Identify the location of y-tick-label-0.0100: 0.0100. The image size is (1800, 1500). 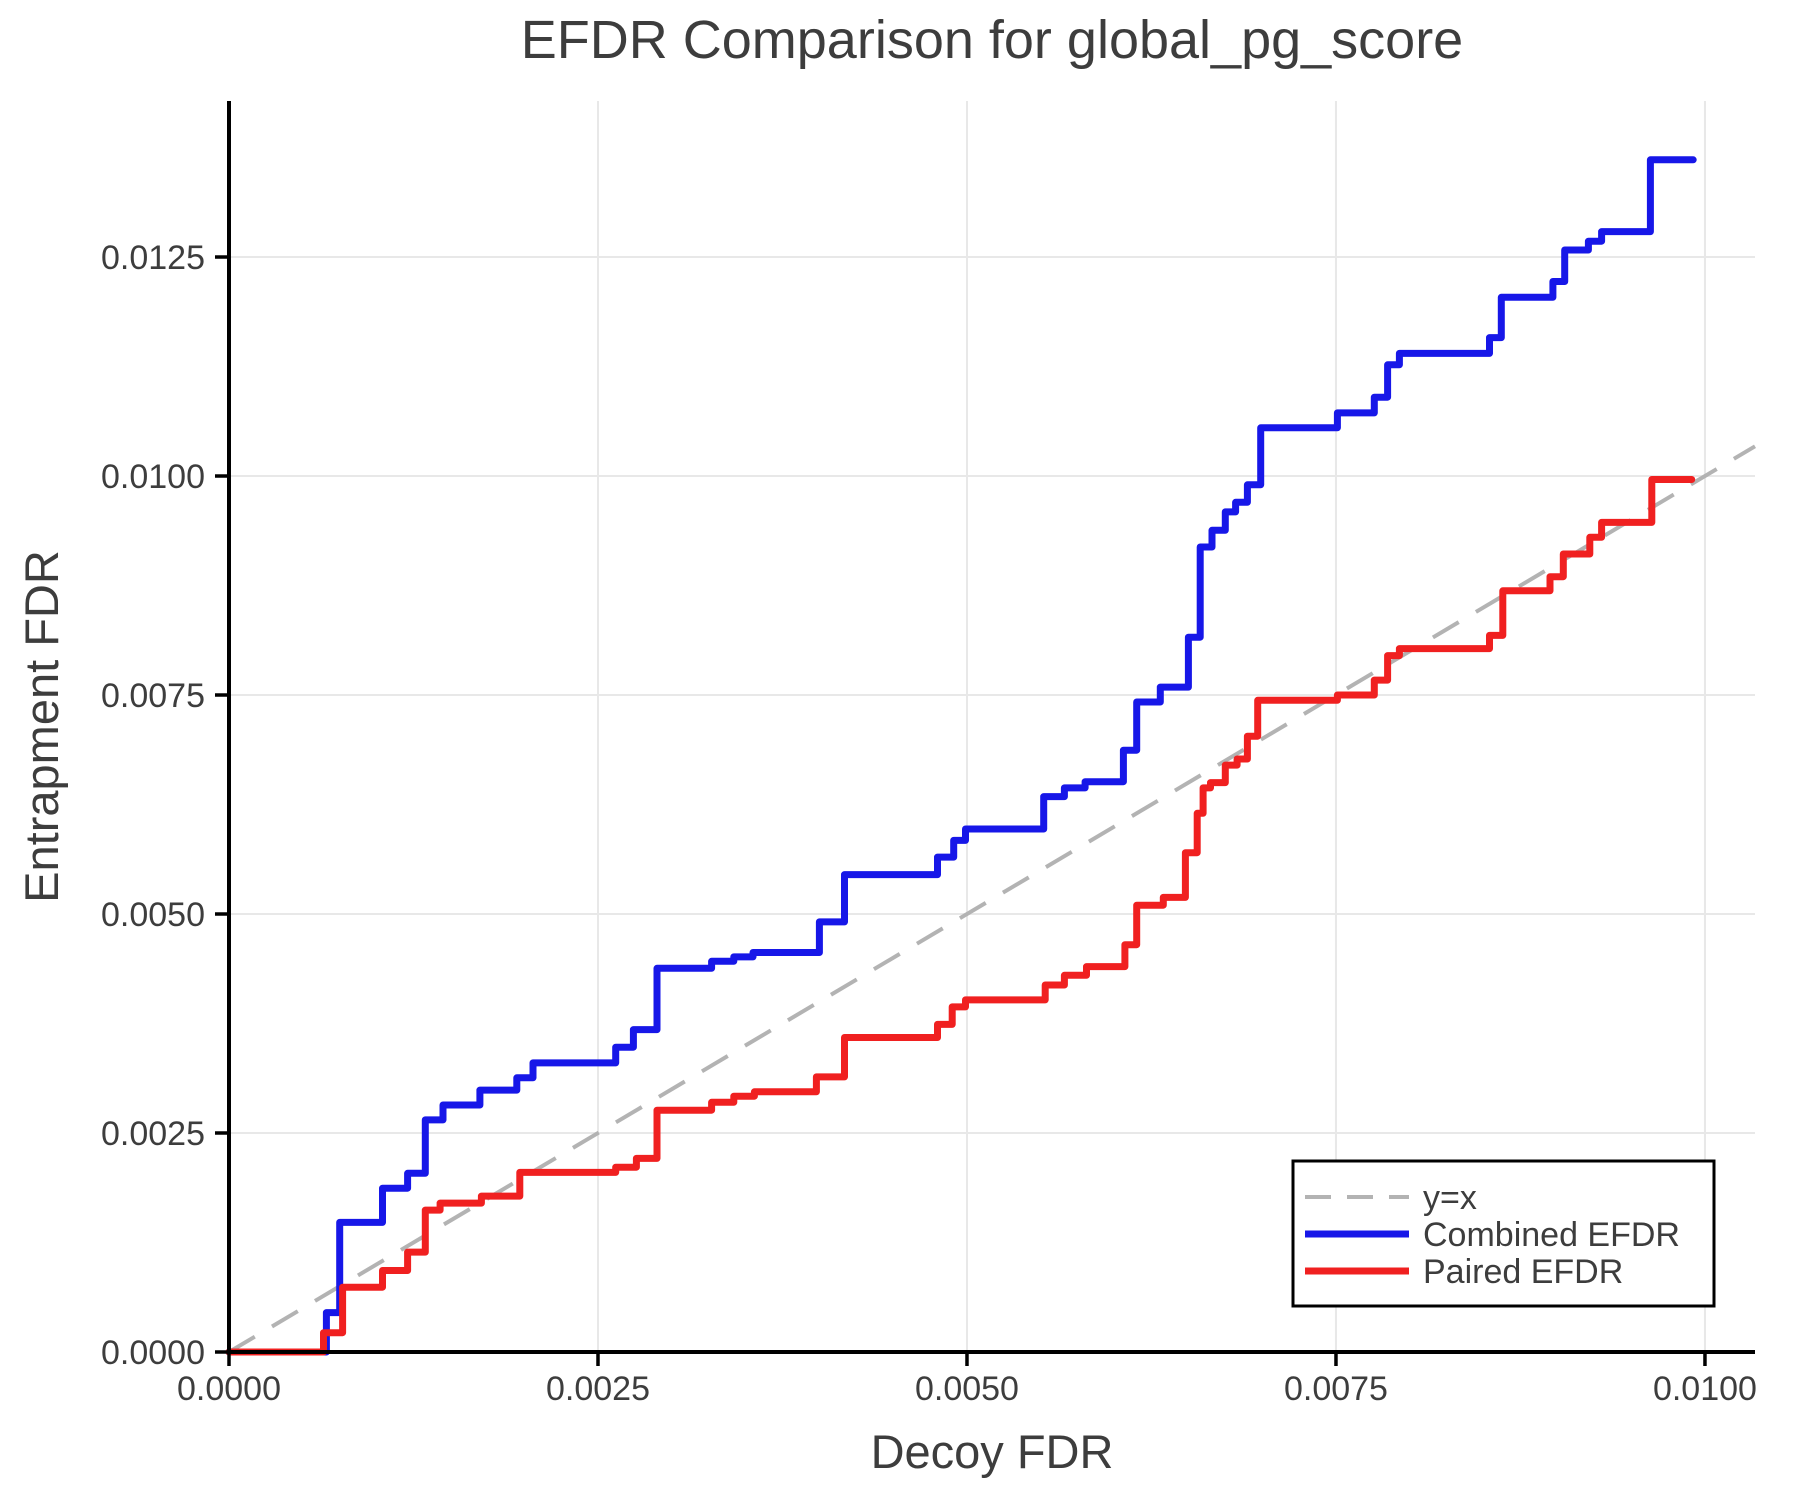
(153, 477).